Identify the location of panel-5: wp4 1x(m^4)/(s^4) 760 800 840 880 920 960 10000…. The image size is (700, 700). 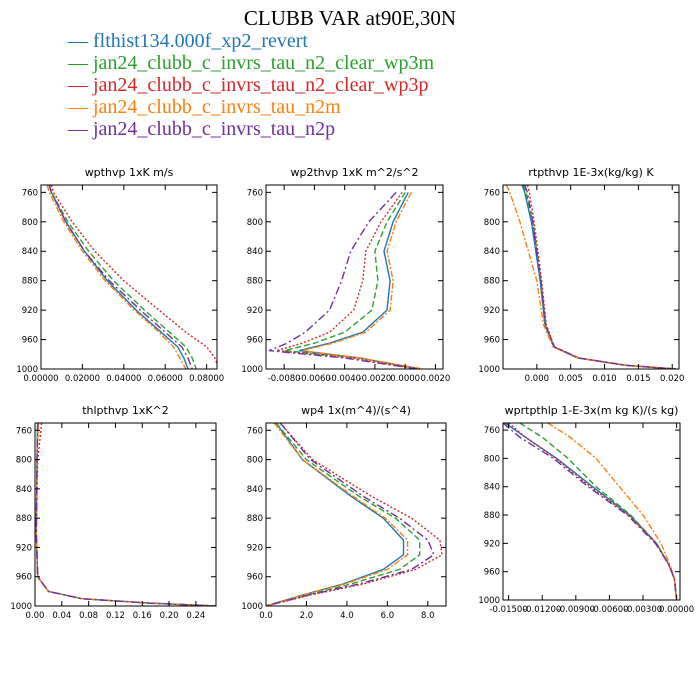
(344, 512).